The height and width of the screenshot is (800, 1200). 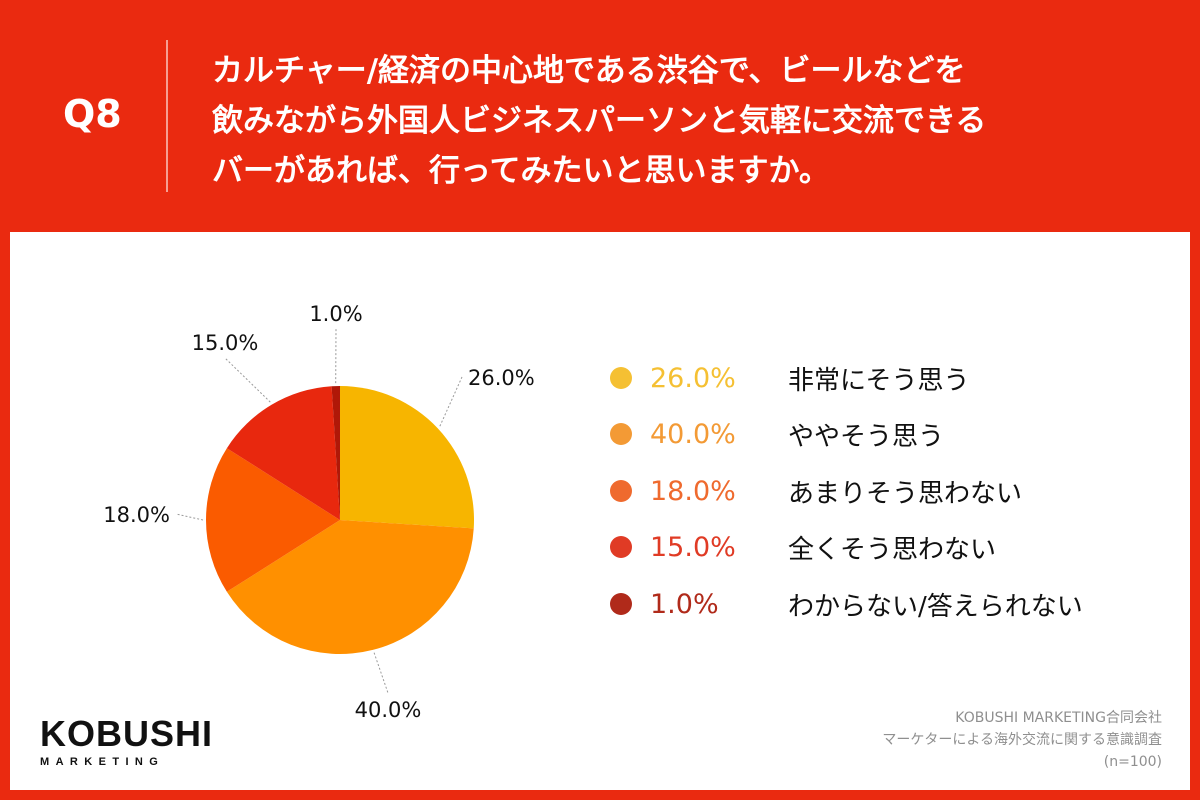 I want to click on legend-percent: 40.0%, so click(x=693, y=434).